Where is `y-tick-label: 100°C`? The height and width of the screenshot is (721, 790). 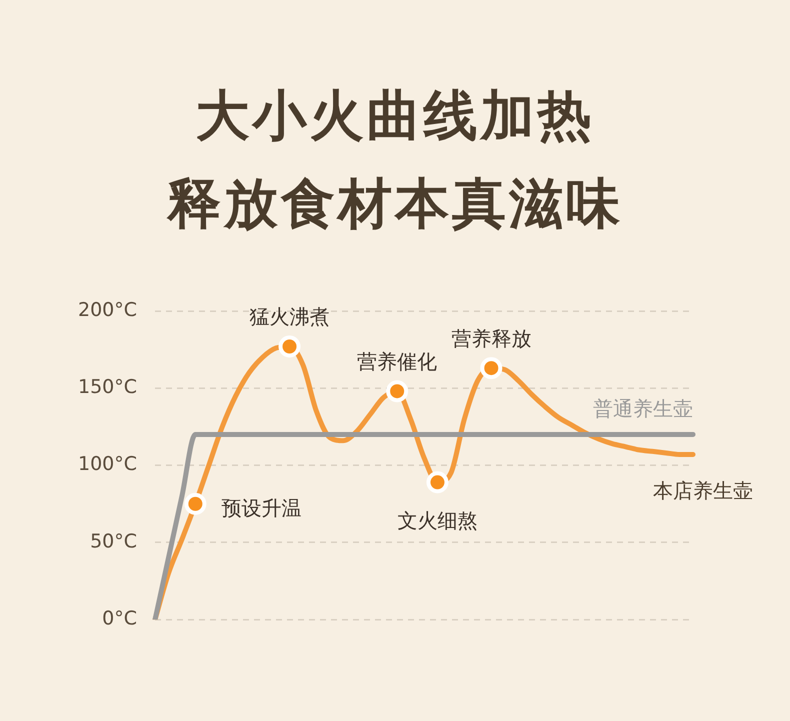
y-tick-label: 100°C is located at coordinates (108, 464).